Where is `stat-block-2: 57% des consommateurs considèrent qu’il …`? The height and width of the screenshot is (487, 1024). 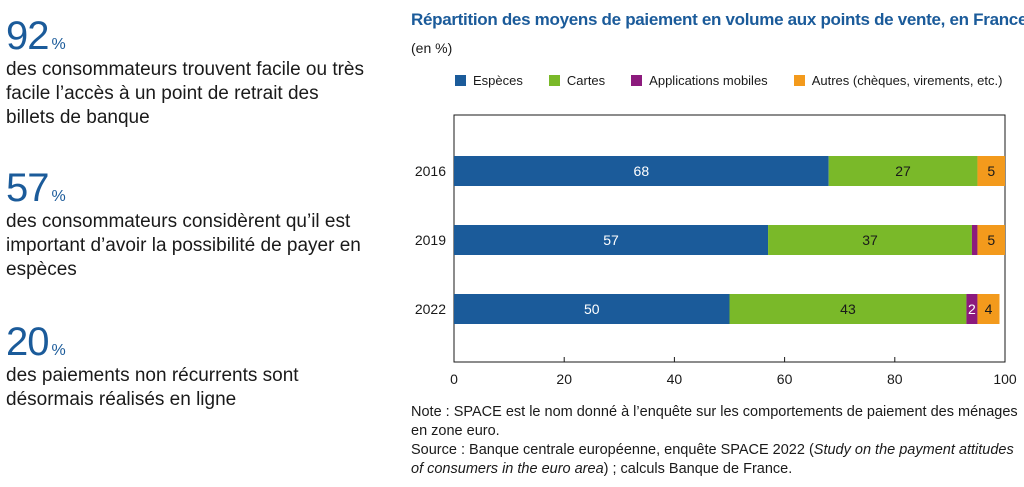
stat-block-2: 57% des consommateurs considèrent qu’il … is located at coordinates (186, 225).